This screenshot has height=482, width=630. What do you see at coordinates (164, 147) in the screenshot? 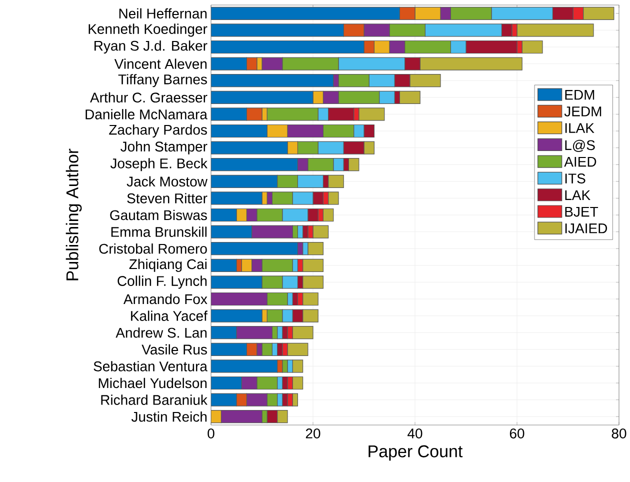
I see `y-tick-label: John Stamper` at bounding box center [164, 147].